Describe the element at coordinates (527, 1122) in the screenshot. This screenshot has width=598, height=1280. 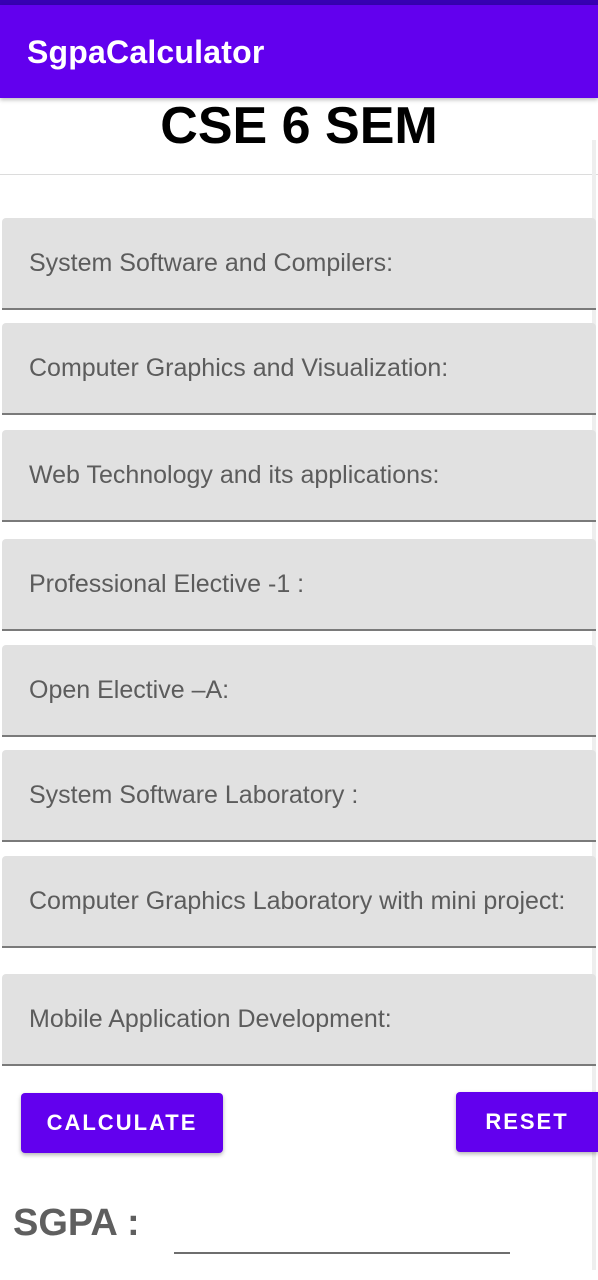
I see `reset-button: RESET` at that location.